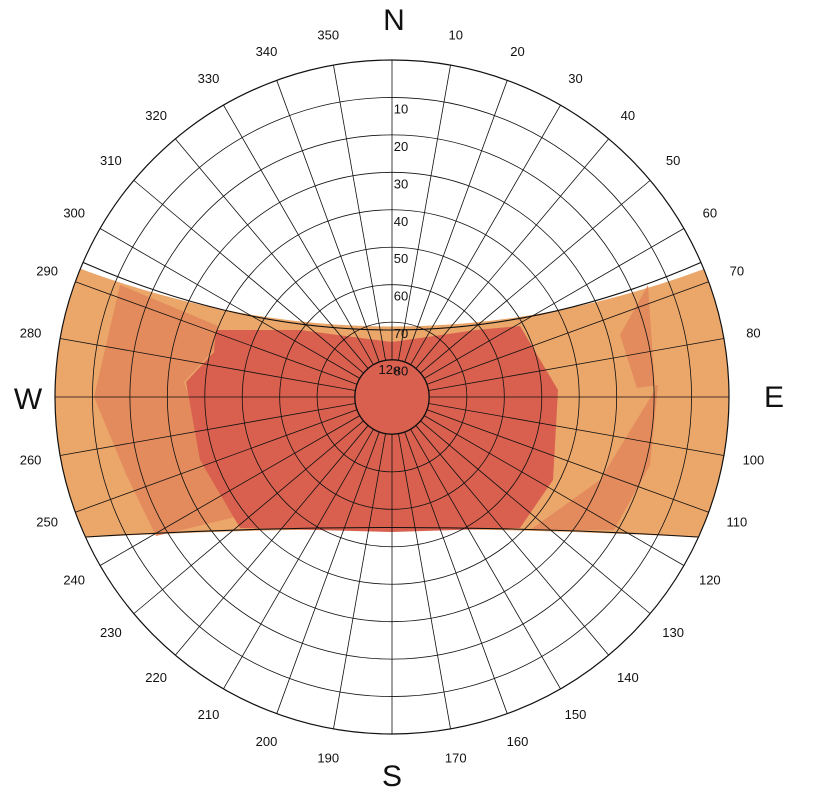  What do you see at coordinates (401, 108) in the screenshot?
I see `altitude-label: 10` at bounding box center [401, 108].